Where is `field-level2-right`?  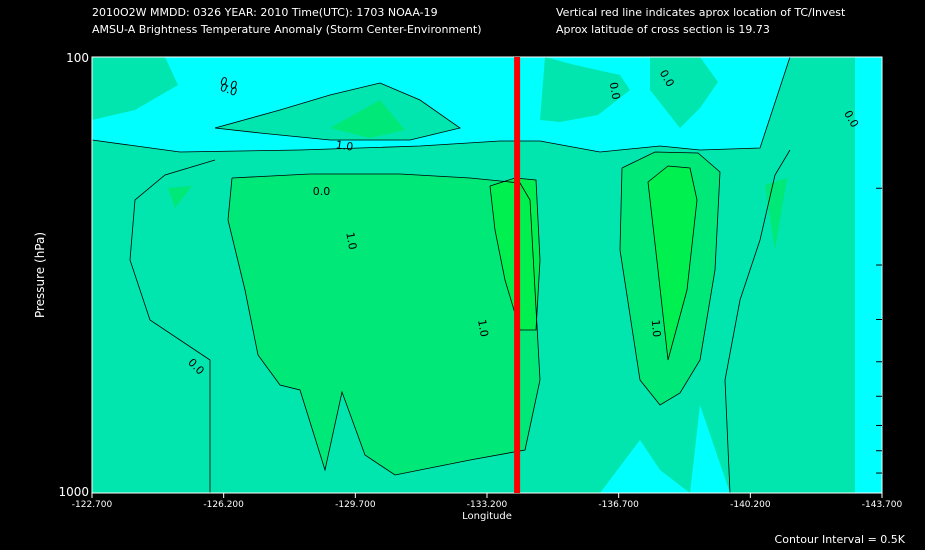
field-level2-right is located at coordinates (672, 263).